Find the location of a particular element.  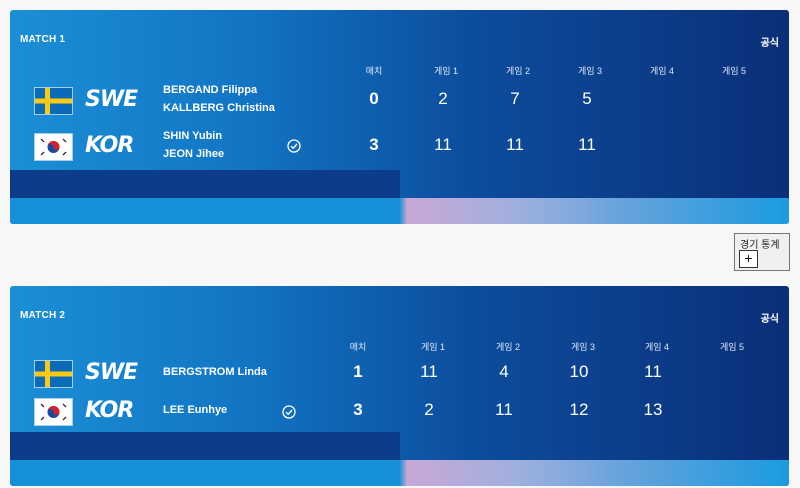

match-score: 0 is located at coordinates (374, 98).